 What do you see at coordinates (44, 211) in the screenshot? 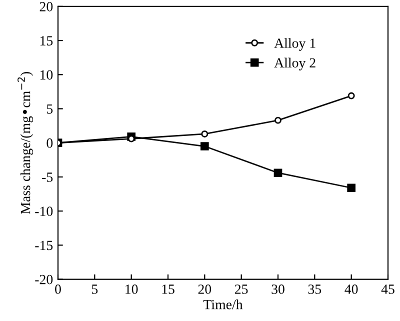
I see `y-tick-label: -10` at bounding box center [44, 211].